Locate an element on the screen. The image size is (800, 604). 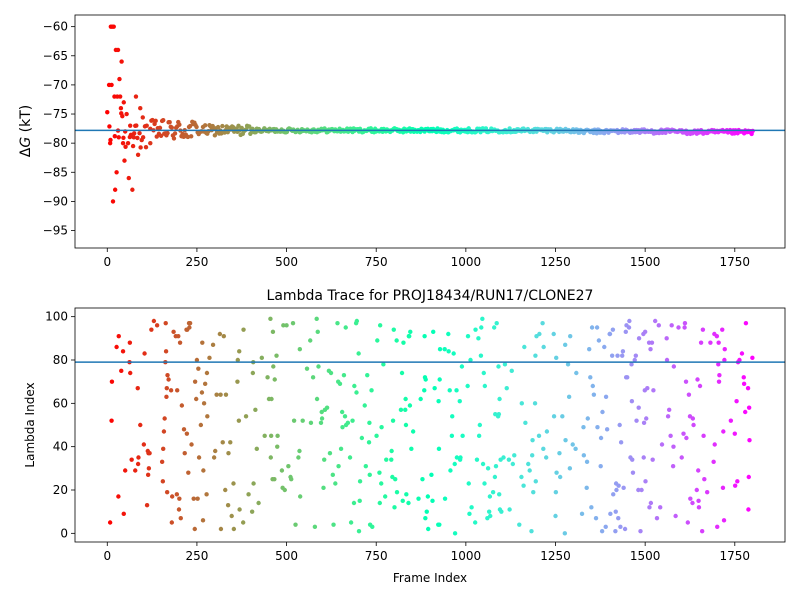
x-tick-label: 250 is located at coordinates (196, 262).